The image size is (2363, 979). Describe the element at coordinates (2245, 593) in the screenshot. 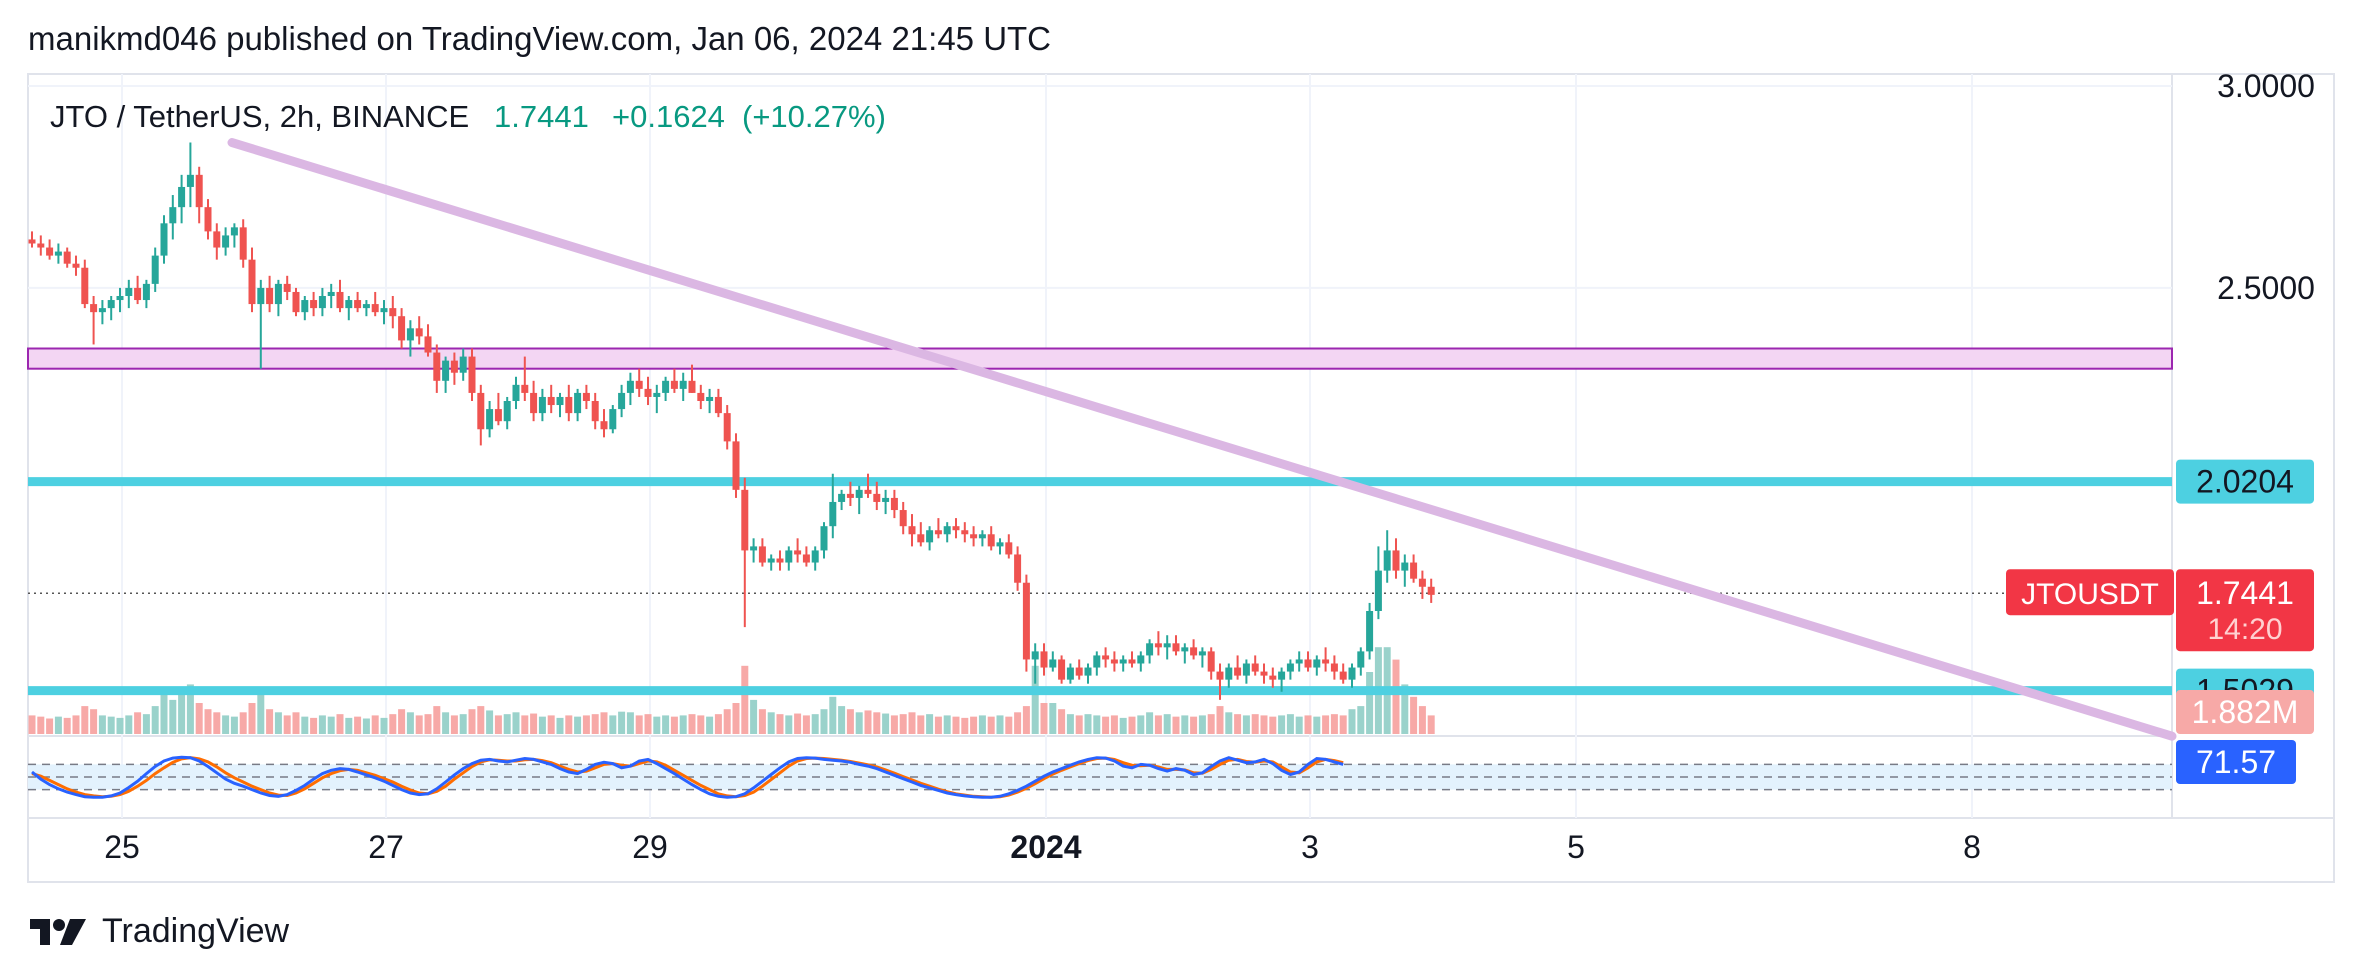

I see `price-tag-value: 1.7441` at that location.